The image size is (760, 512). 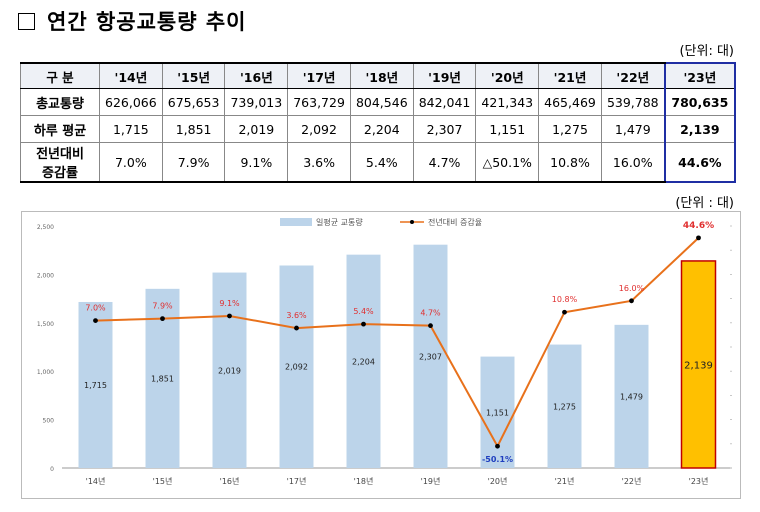 I want to click on line-value-label: 3.6%, so click(x=296, y=315).